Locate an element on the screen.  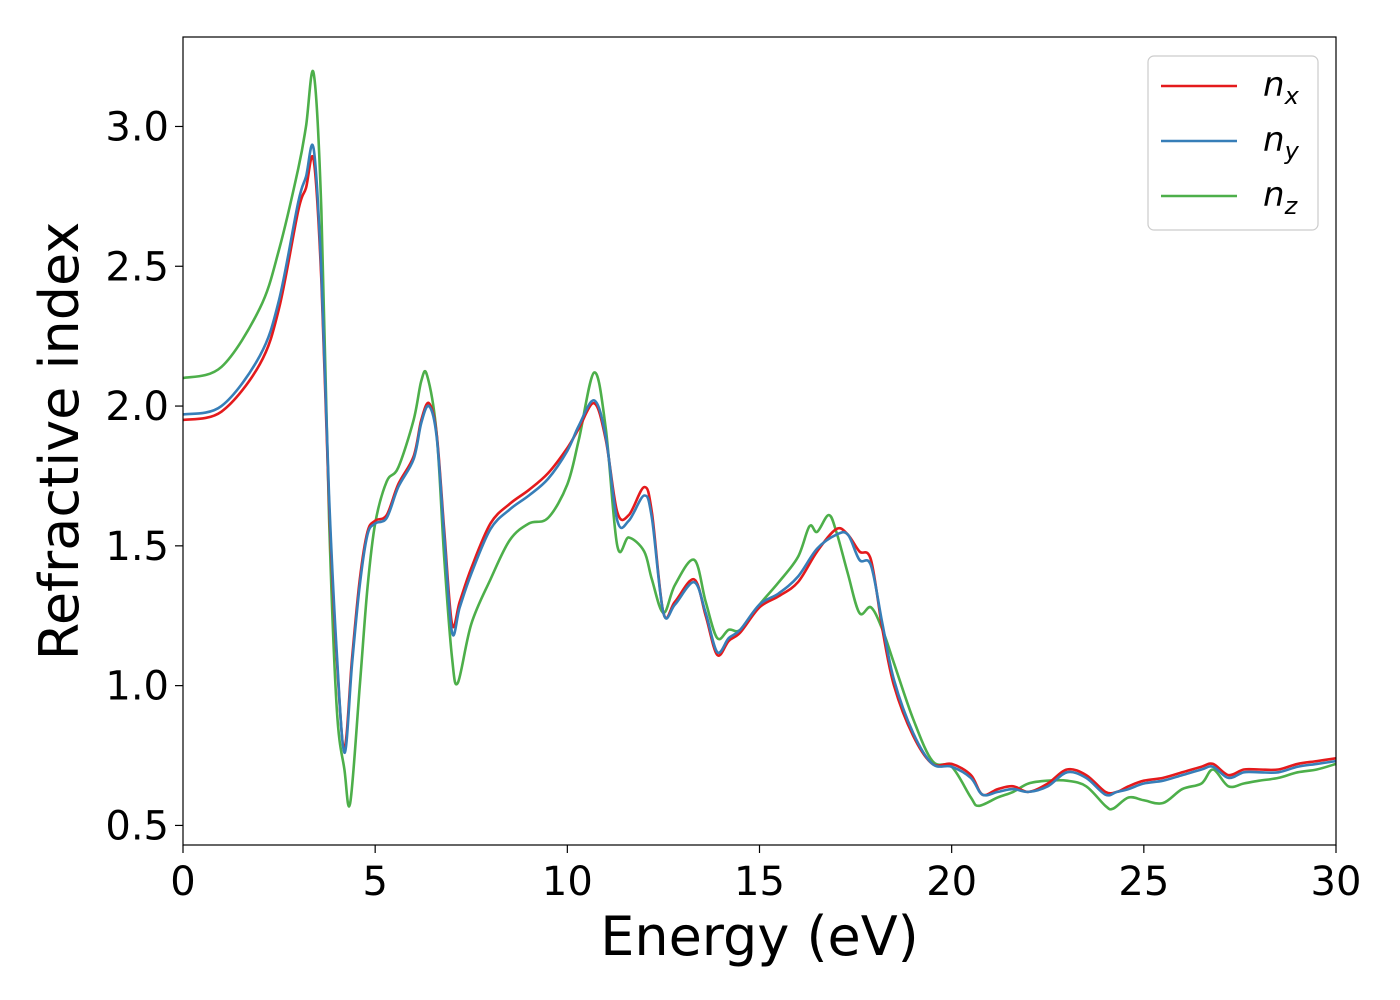
y-tick-label: 2.0 is located at coordinates (137, 407).